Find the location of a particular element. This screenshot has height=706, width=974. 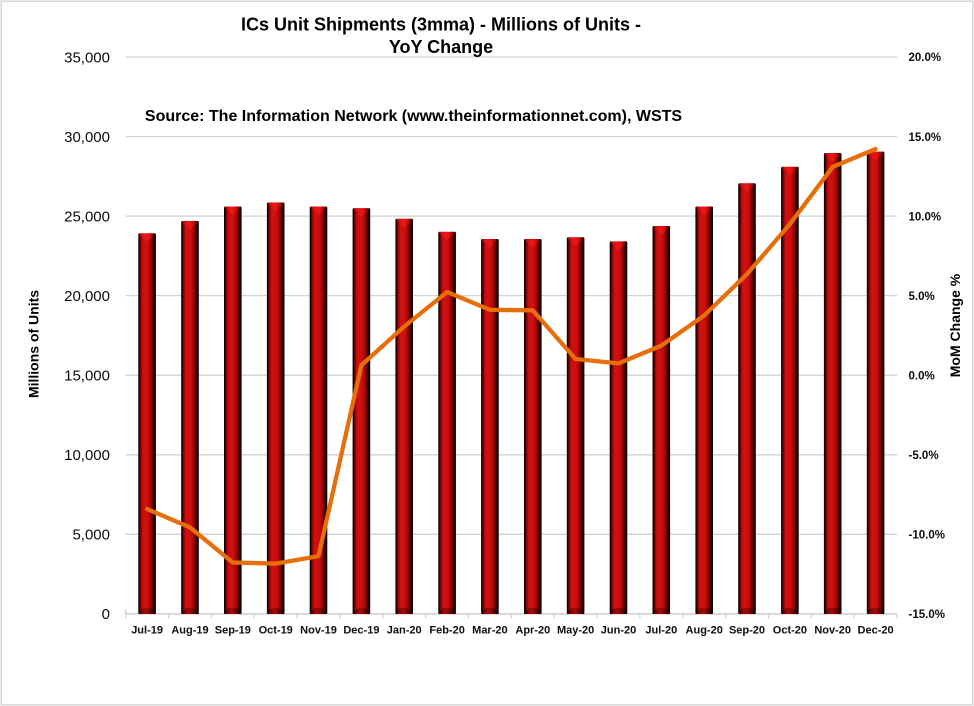

svg-text: Jan-20 is located at coordinates (404, 631).